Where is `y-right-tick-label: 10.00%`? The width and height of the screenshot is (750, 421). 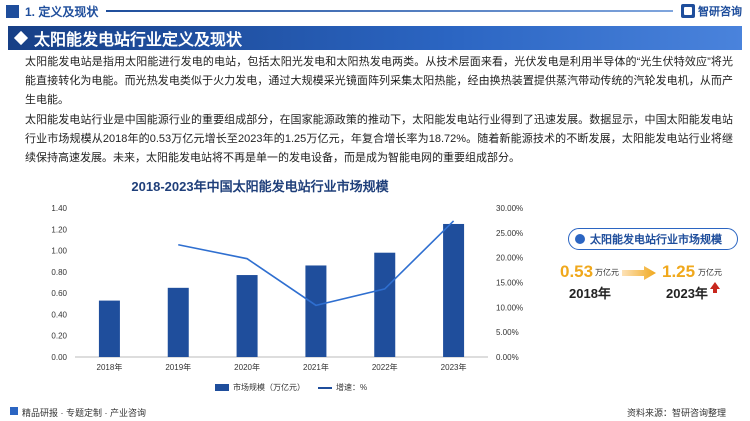
y-right-tick-label: 10.00% is located at coordinates (509, 307).